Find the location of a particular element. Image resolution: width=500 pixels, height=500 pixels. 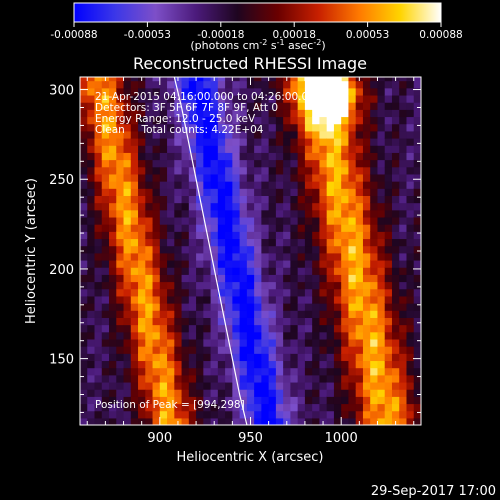

colorbar-unit: (photons cm-2 s-1 asec-2) is located at coordinates (257, 45).